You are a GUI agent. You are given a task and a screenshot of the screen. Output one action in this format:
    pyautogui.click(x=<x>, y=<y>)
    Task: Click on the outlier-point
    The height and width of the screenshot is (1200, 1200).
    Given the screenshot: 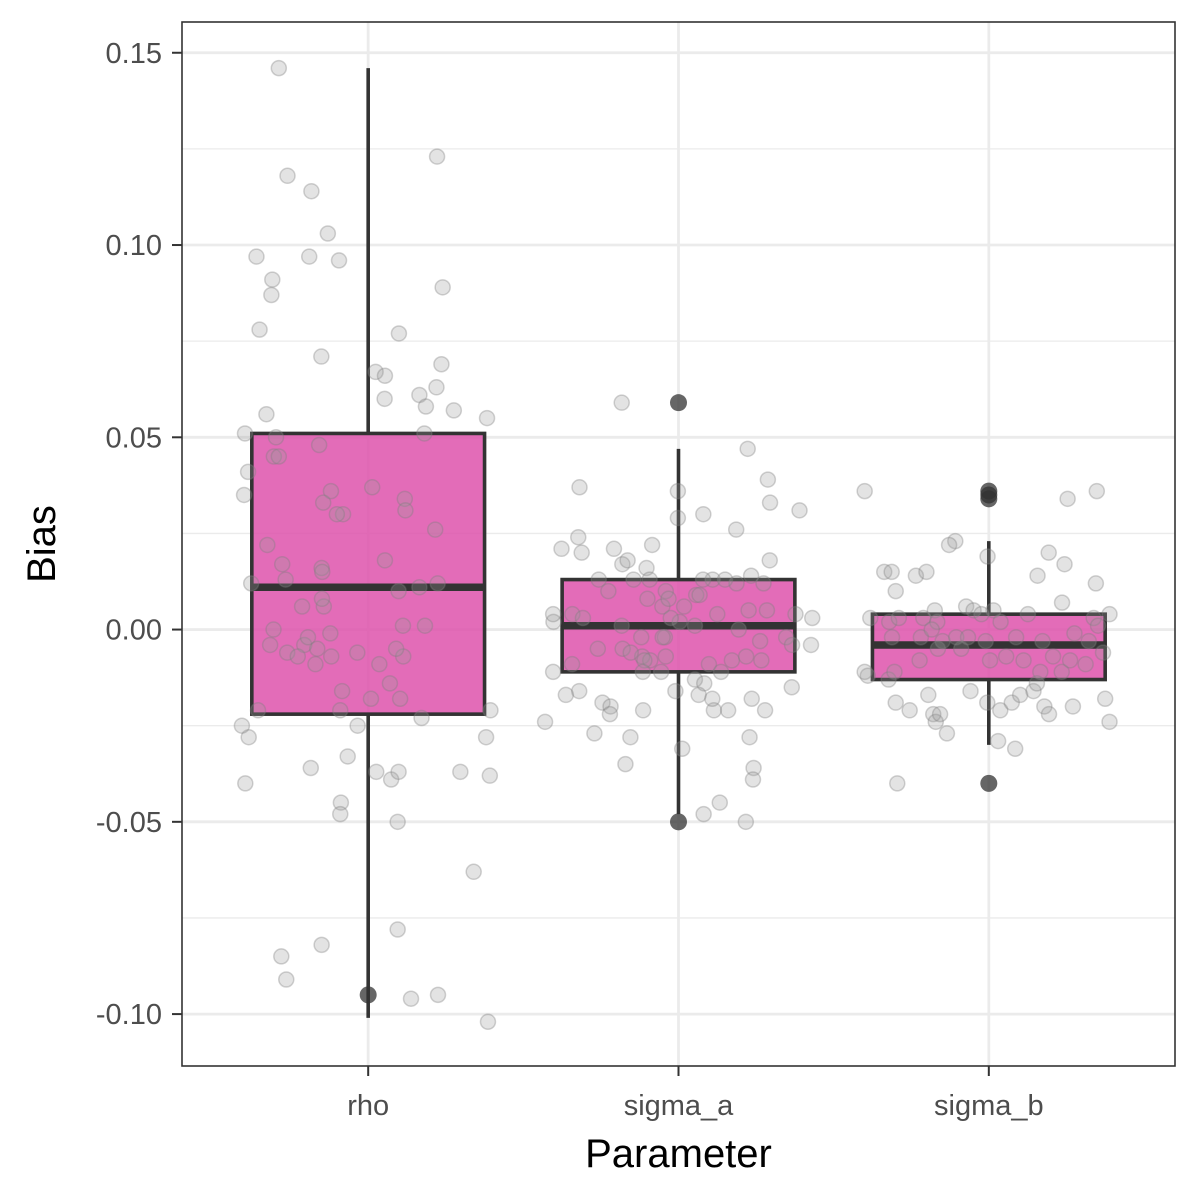 What is the action you would take?
    pyautogui.click(x=678, y=403)
    